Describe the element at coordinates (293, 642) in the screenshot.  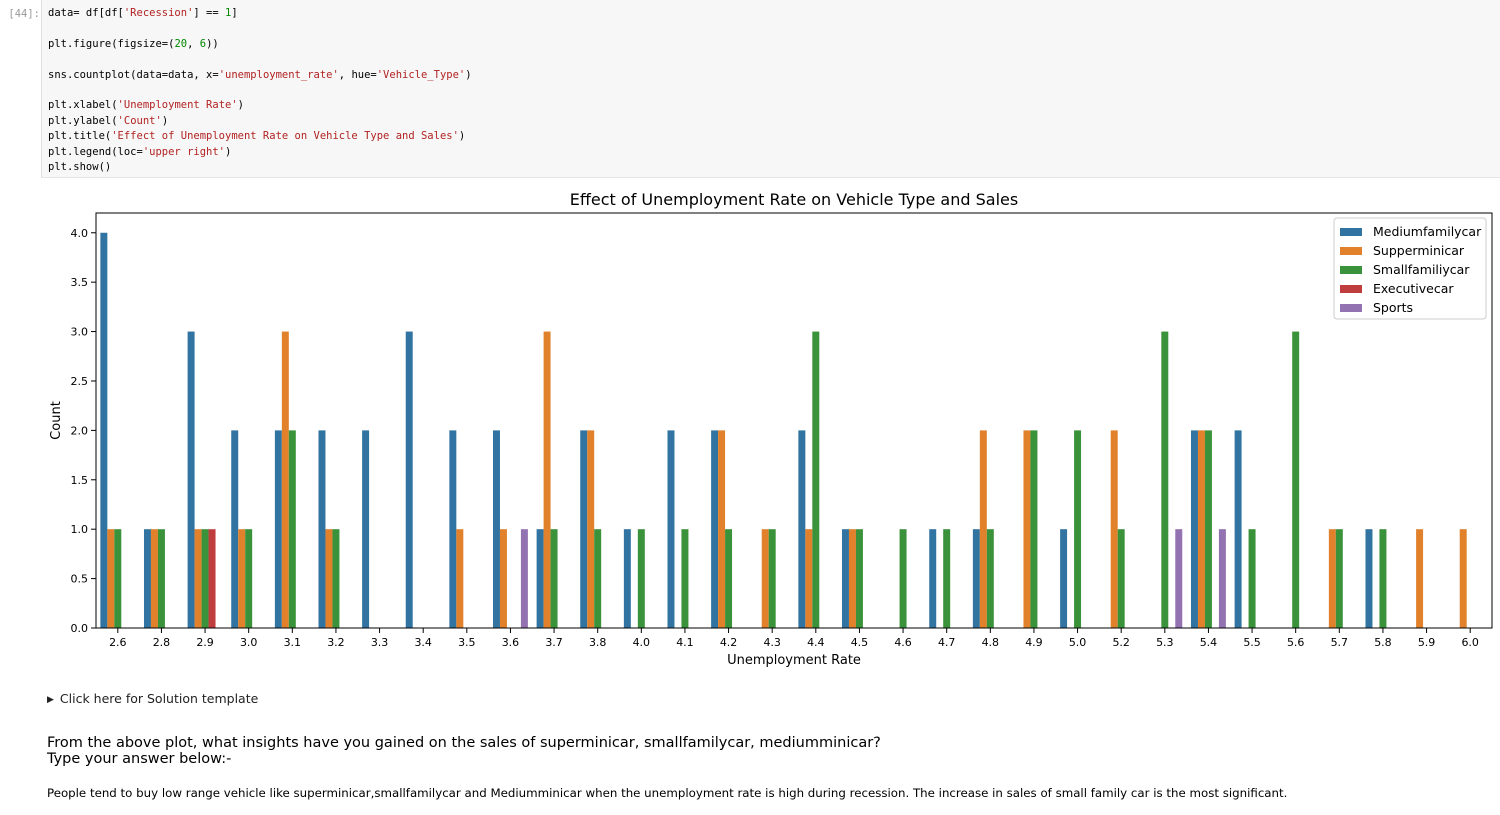
I see `x-tick-label: 3.1` at that location.